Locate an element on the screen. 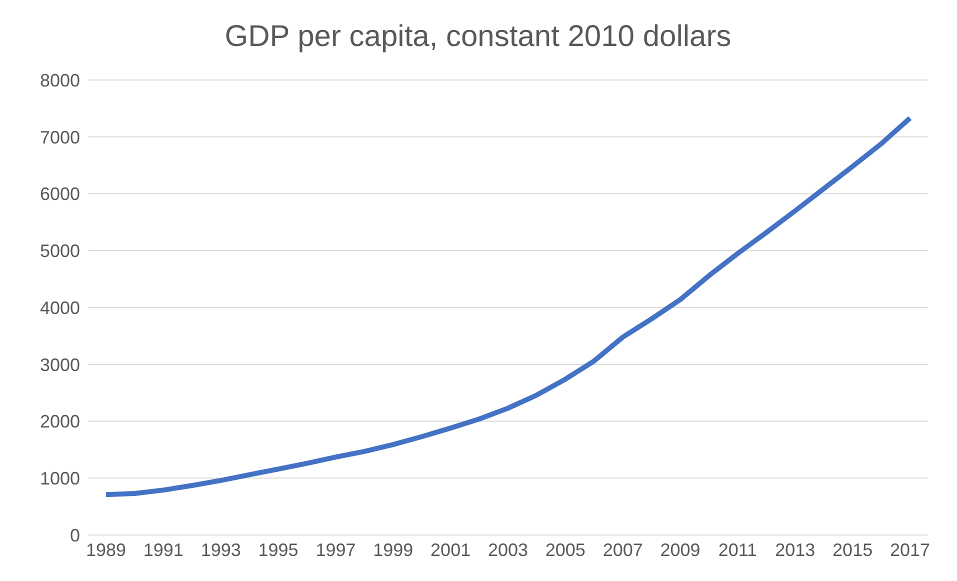 The width and height of the screenshot is (957, 581). x-tick-label: 1995 is located at coordinates (278, 550).